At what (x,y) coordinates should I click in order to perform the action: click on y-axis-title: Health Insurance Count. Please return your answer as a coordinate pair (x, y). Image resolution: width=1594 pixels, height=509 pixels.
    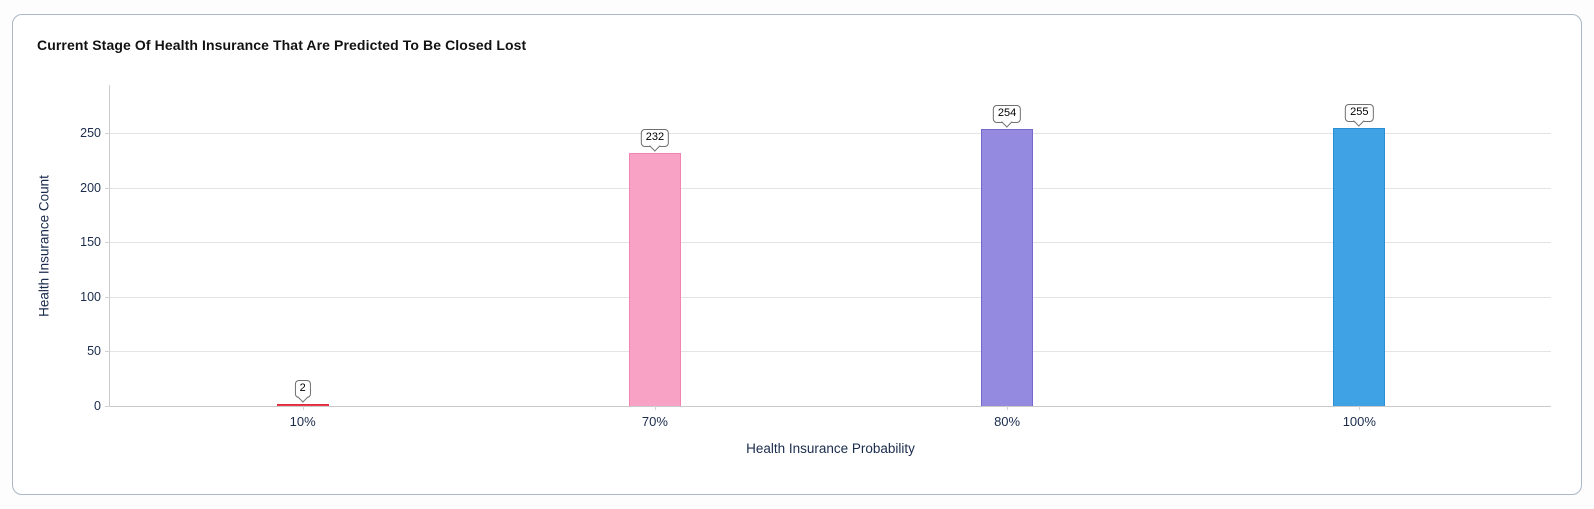
    Looking at the image, I should click on (44, 245).